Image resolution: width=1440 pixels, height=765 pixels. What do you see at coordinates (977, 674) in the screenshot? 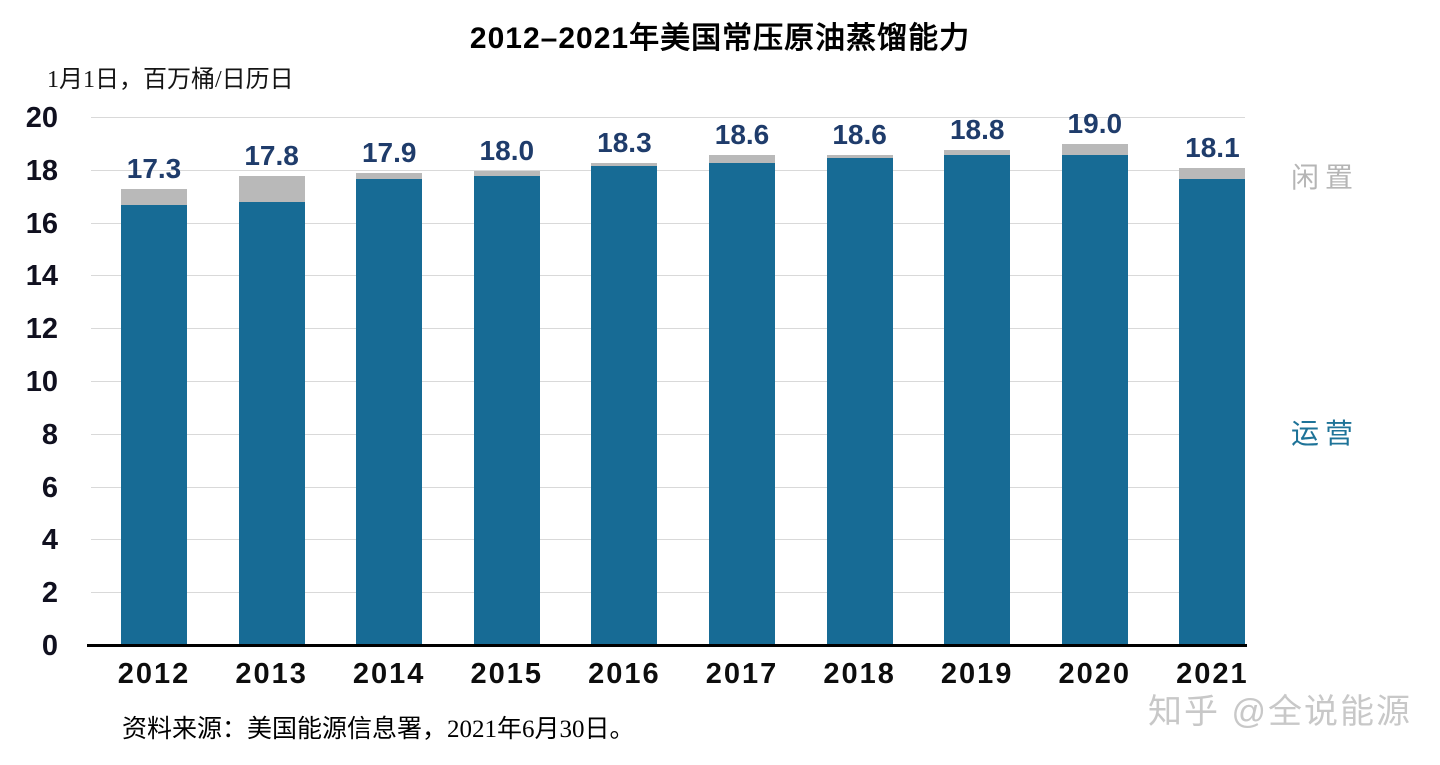
I see `x-axis-tick-label: 2019` at bounding box center [977, 674].